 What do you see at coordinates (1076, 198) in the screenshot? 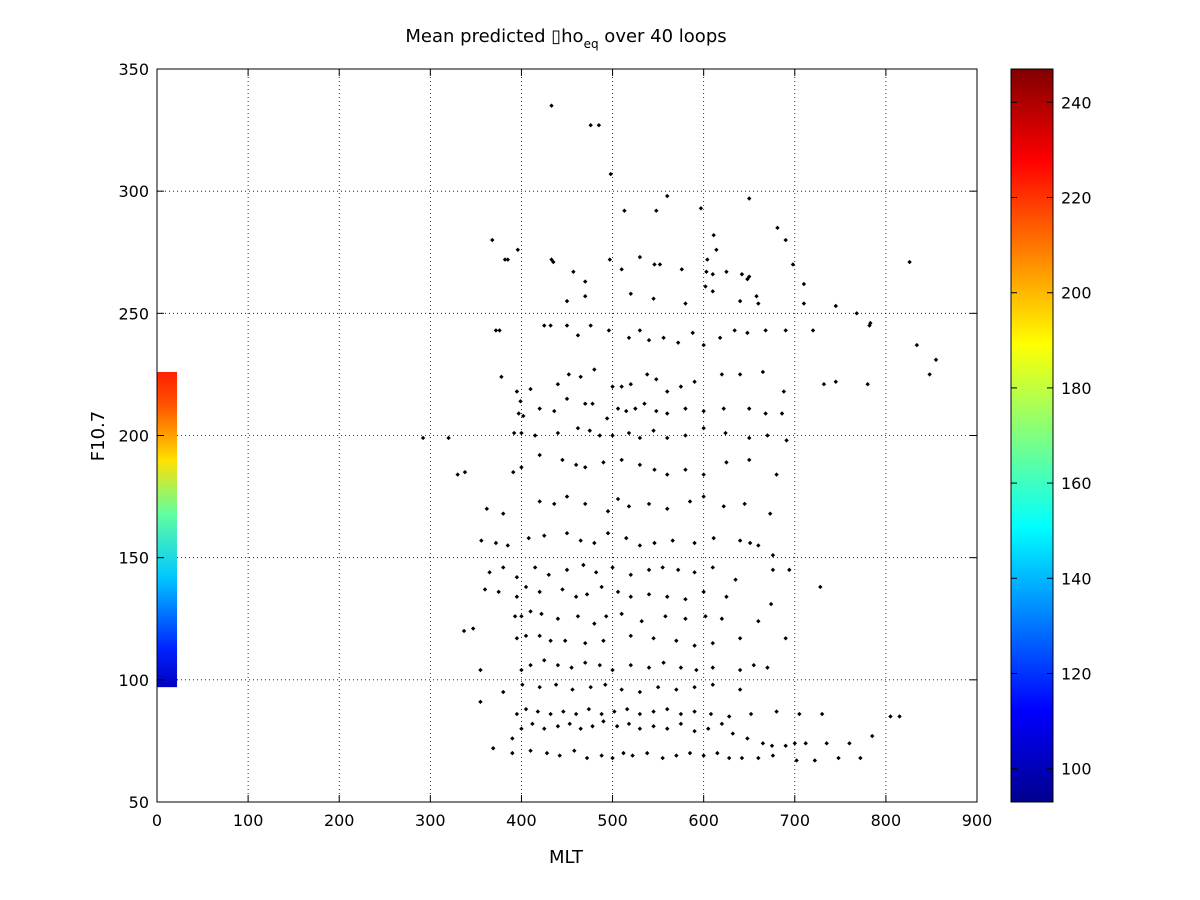
I see `colorbar-tick-label: 220` at bounding box center [1076, 198].